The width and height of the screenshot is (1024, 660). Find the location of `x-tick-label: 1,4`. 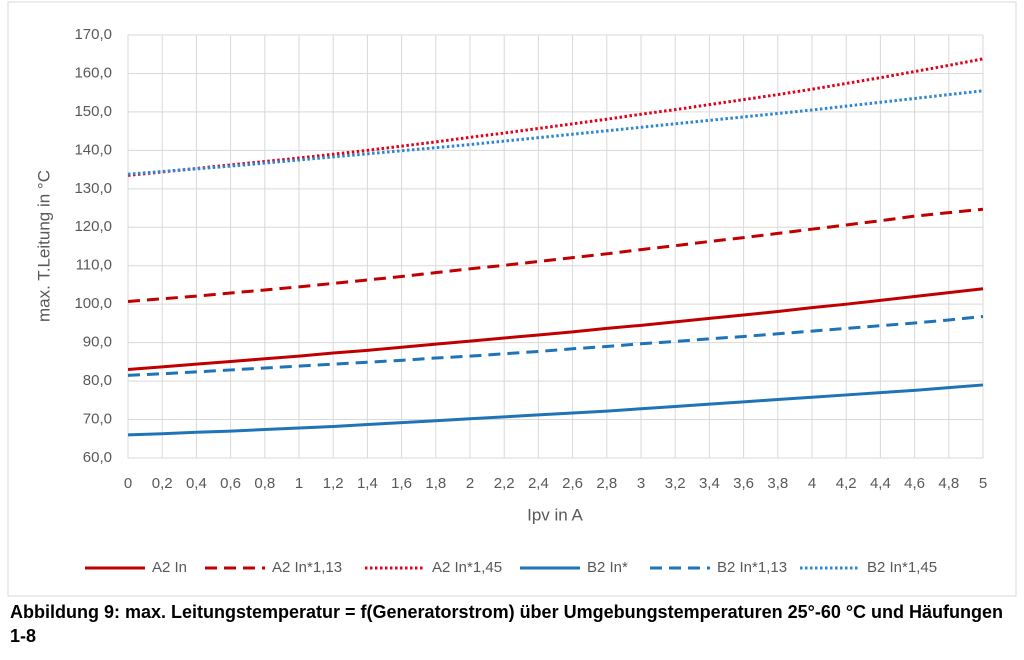

x-tick-label: 1,4 is located at coordinates (367, 483).